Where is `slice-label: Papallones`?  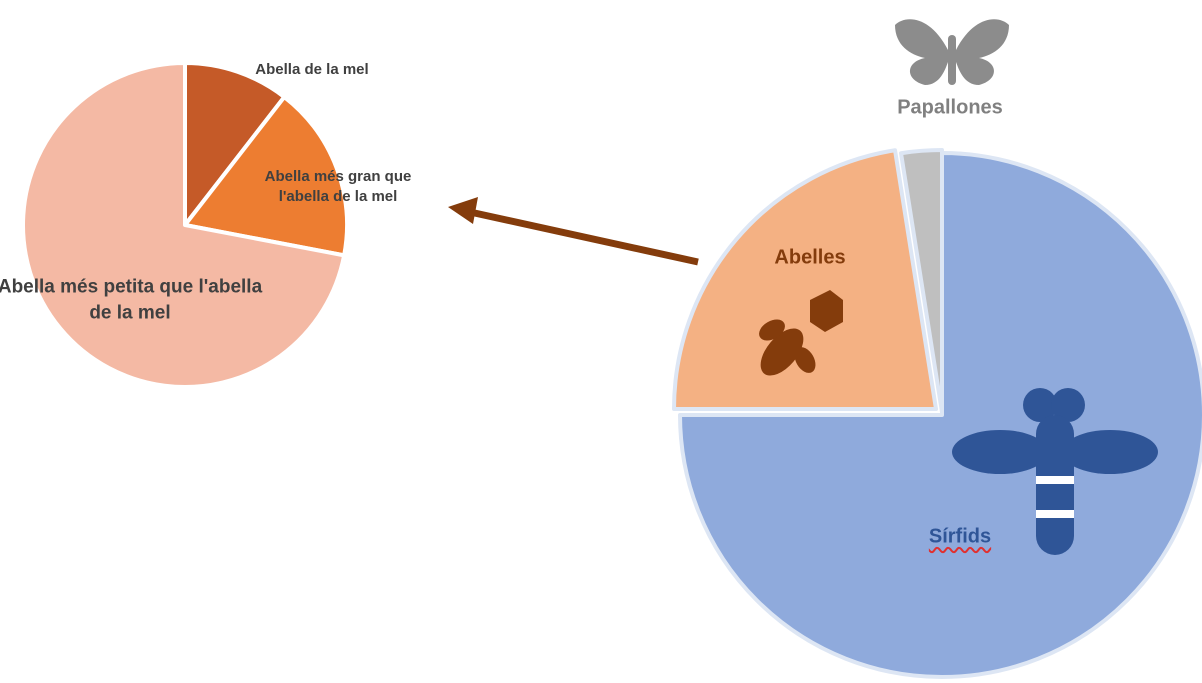 slice-label: Papallones is located at coordinates (950, 107).